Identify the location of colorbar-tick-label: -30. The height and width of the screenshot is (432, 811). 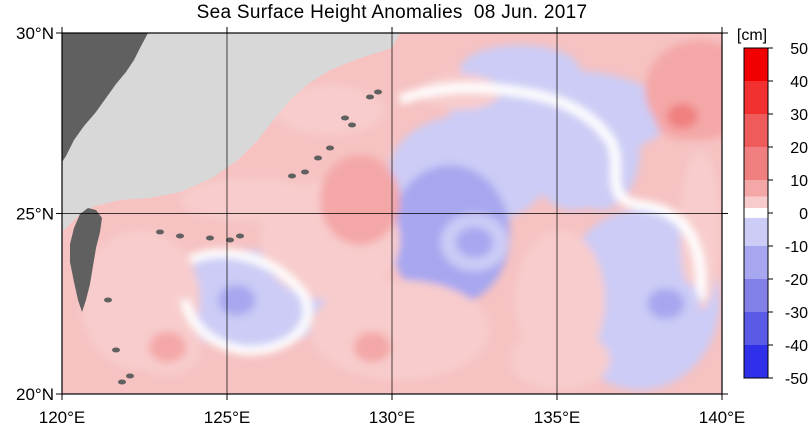
(796, 313).